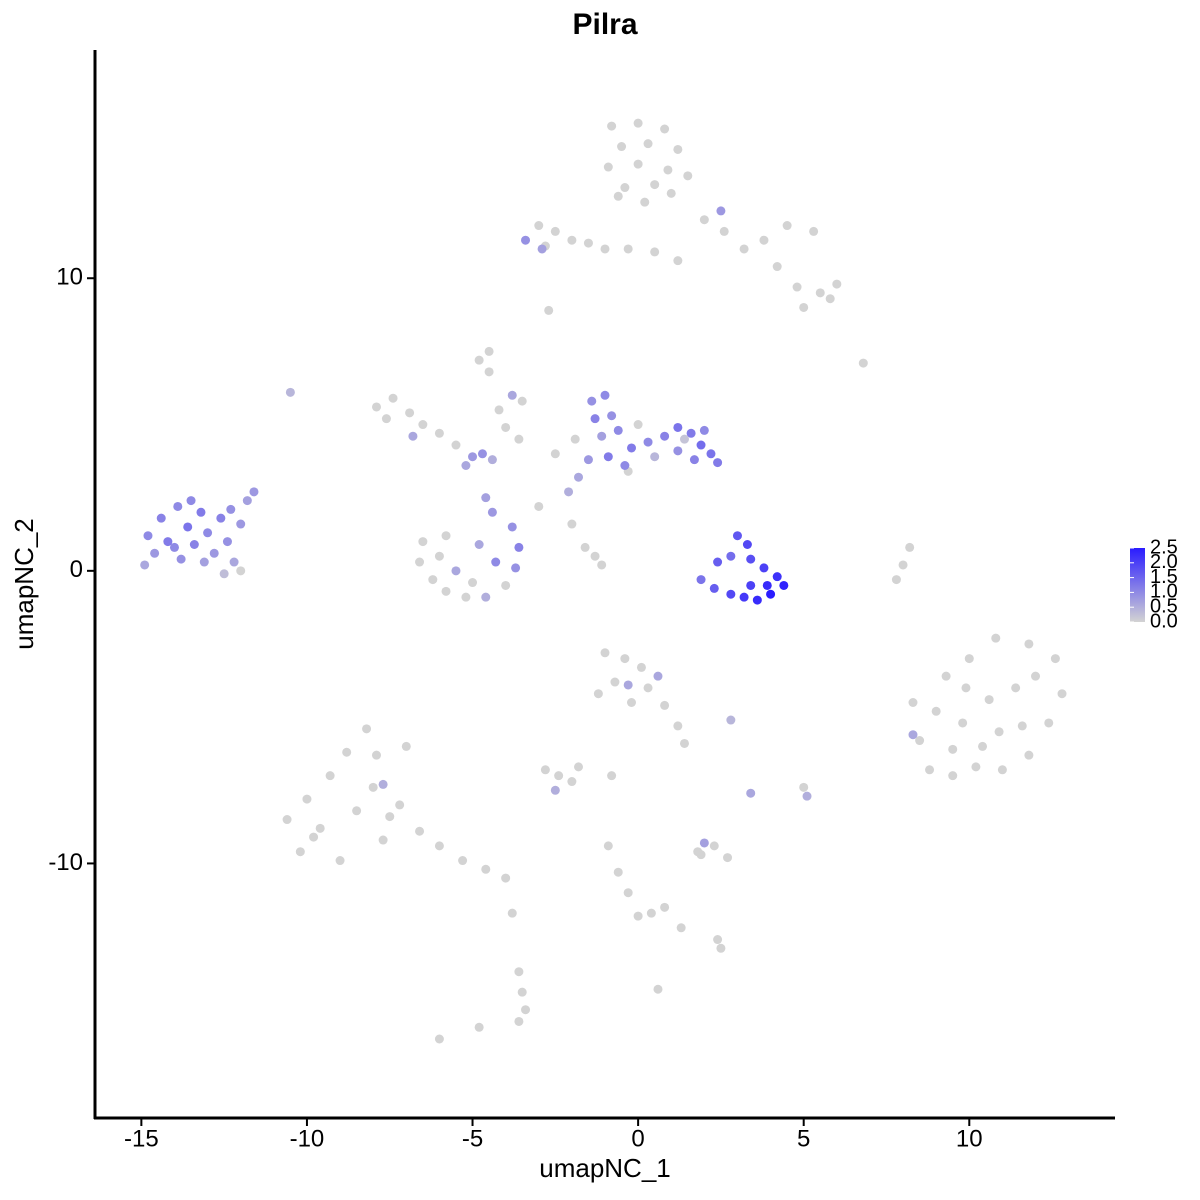  Describe the element at coordinates (1164, 621) in the screenshot. I see `colorbar-tick-label: 0.0` at that location.